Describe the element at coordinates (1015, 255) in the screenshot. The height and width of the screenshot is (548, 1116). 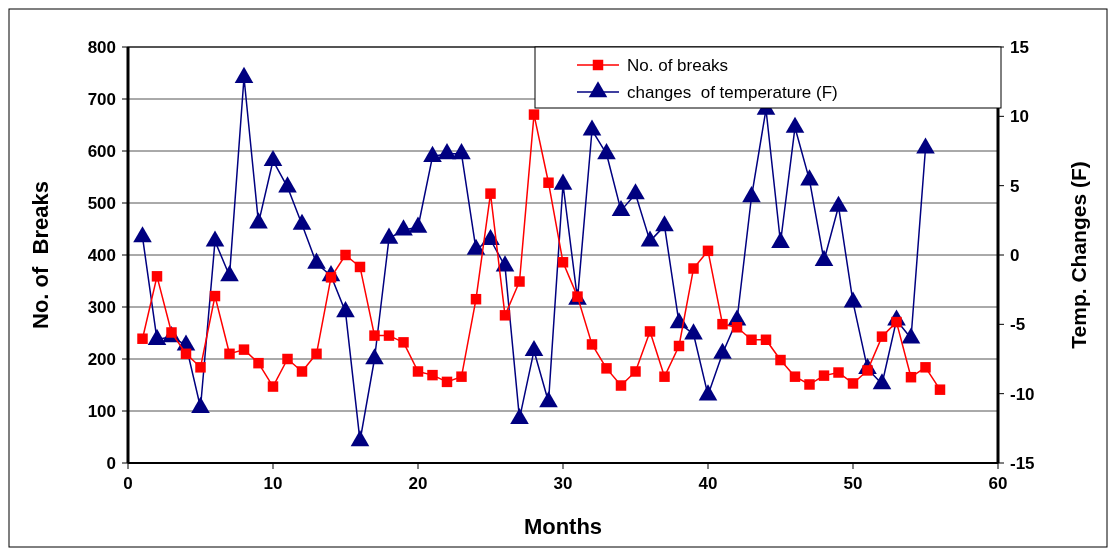
I see `y2-tick-label: 0` at that location.